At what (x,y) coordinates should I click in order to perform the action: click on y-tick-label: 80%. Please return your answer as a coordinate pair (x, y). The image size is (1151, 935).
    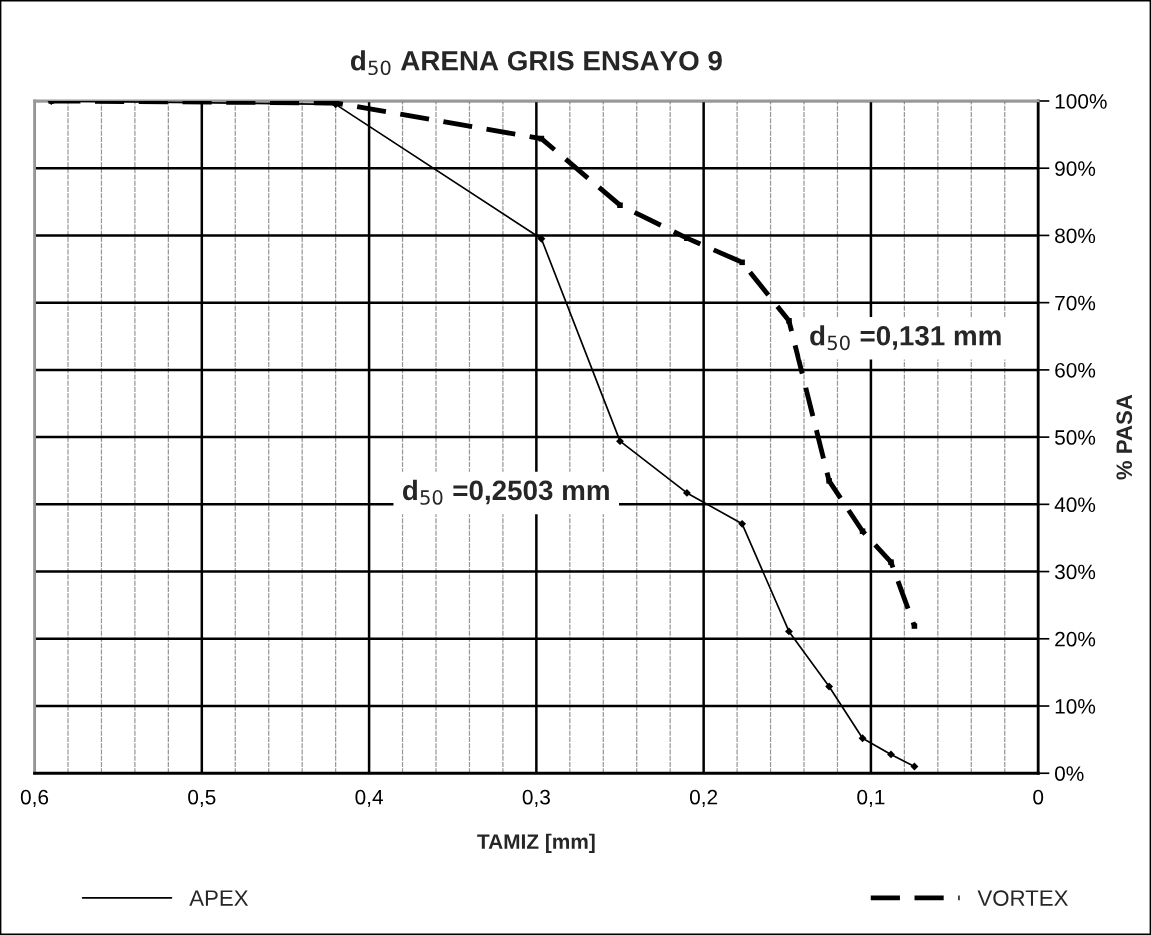
    Looking at the image, I should click on (1075, 236).